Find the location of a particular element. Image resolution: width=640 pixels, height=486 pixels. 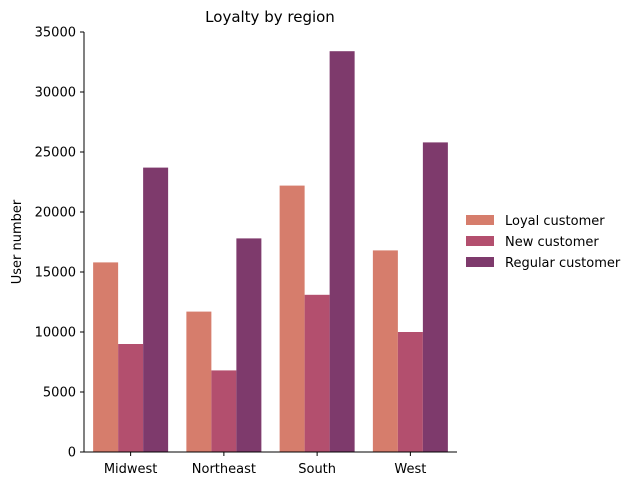

bar-northeast-loyal-customer is located at coordinates (199, 381).